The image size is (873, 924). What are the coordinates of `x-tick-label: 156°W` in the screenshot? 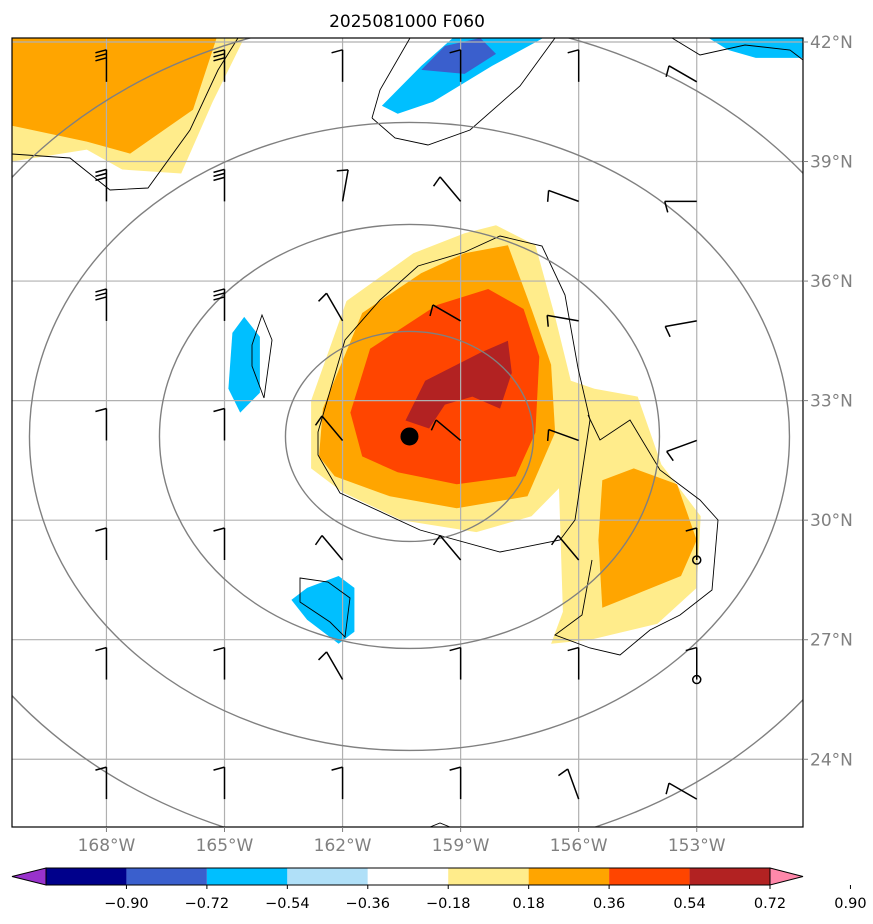 It's located at (579, 846).